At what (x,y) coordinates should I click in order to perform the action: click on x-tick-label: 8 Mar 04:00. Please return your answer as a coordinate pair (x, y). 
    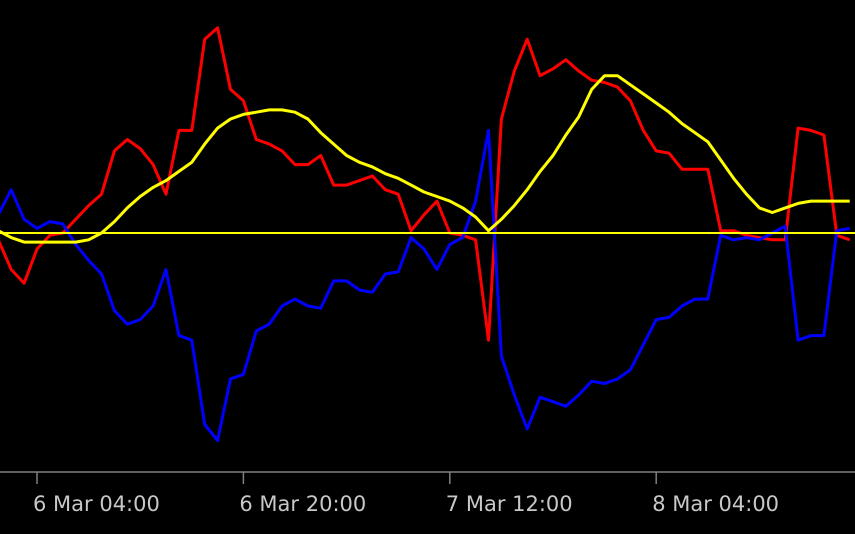
    Looking at the image, I should click on (715, 504).